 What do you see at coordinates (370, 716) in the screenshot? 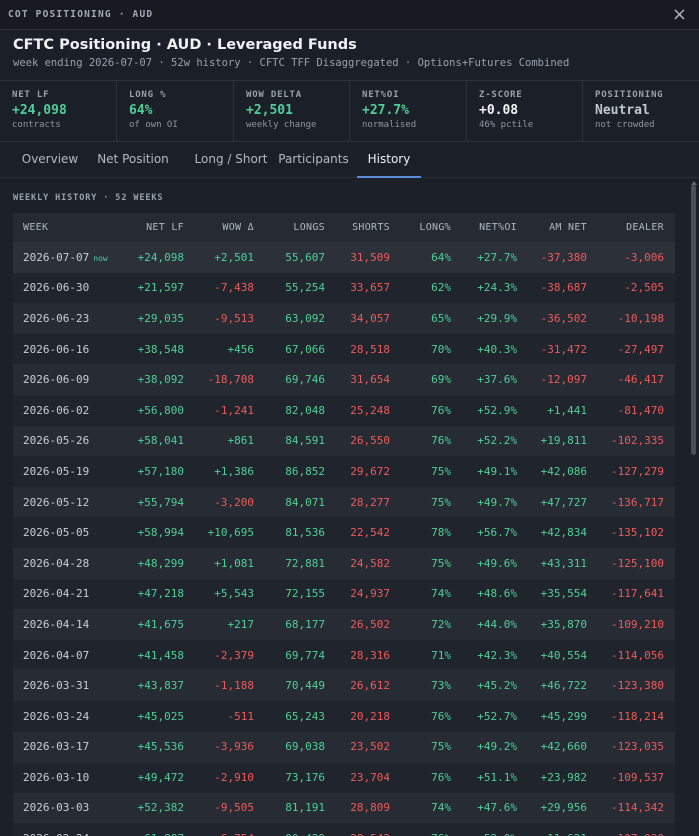
I see `cell-shorts: 20,218` at bounding box center [370, 716].